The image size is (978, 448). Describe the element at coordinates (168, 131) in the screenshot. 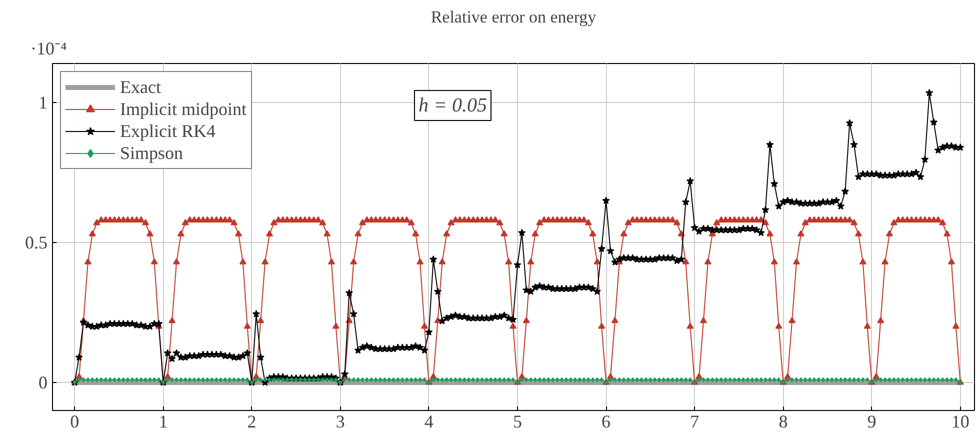

I see `legend-label: Explicit RK4` at that location.